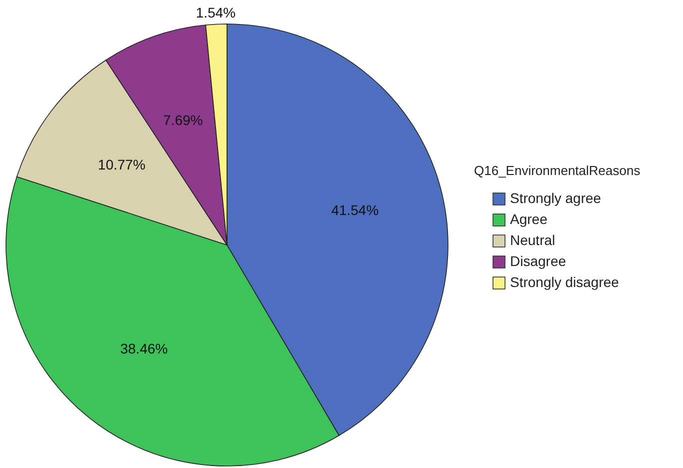  What do you see at coordinates (556, 198) in the screenshot?
I see `legend-label: Strongly agree` at bounding box center [556, 198].